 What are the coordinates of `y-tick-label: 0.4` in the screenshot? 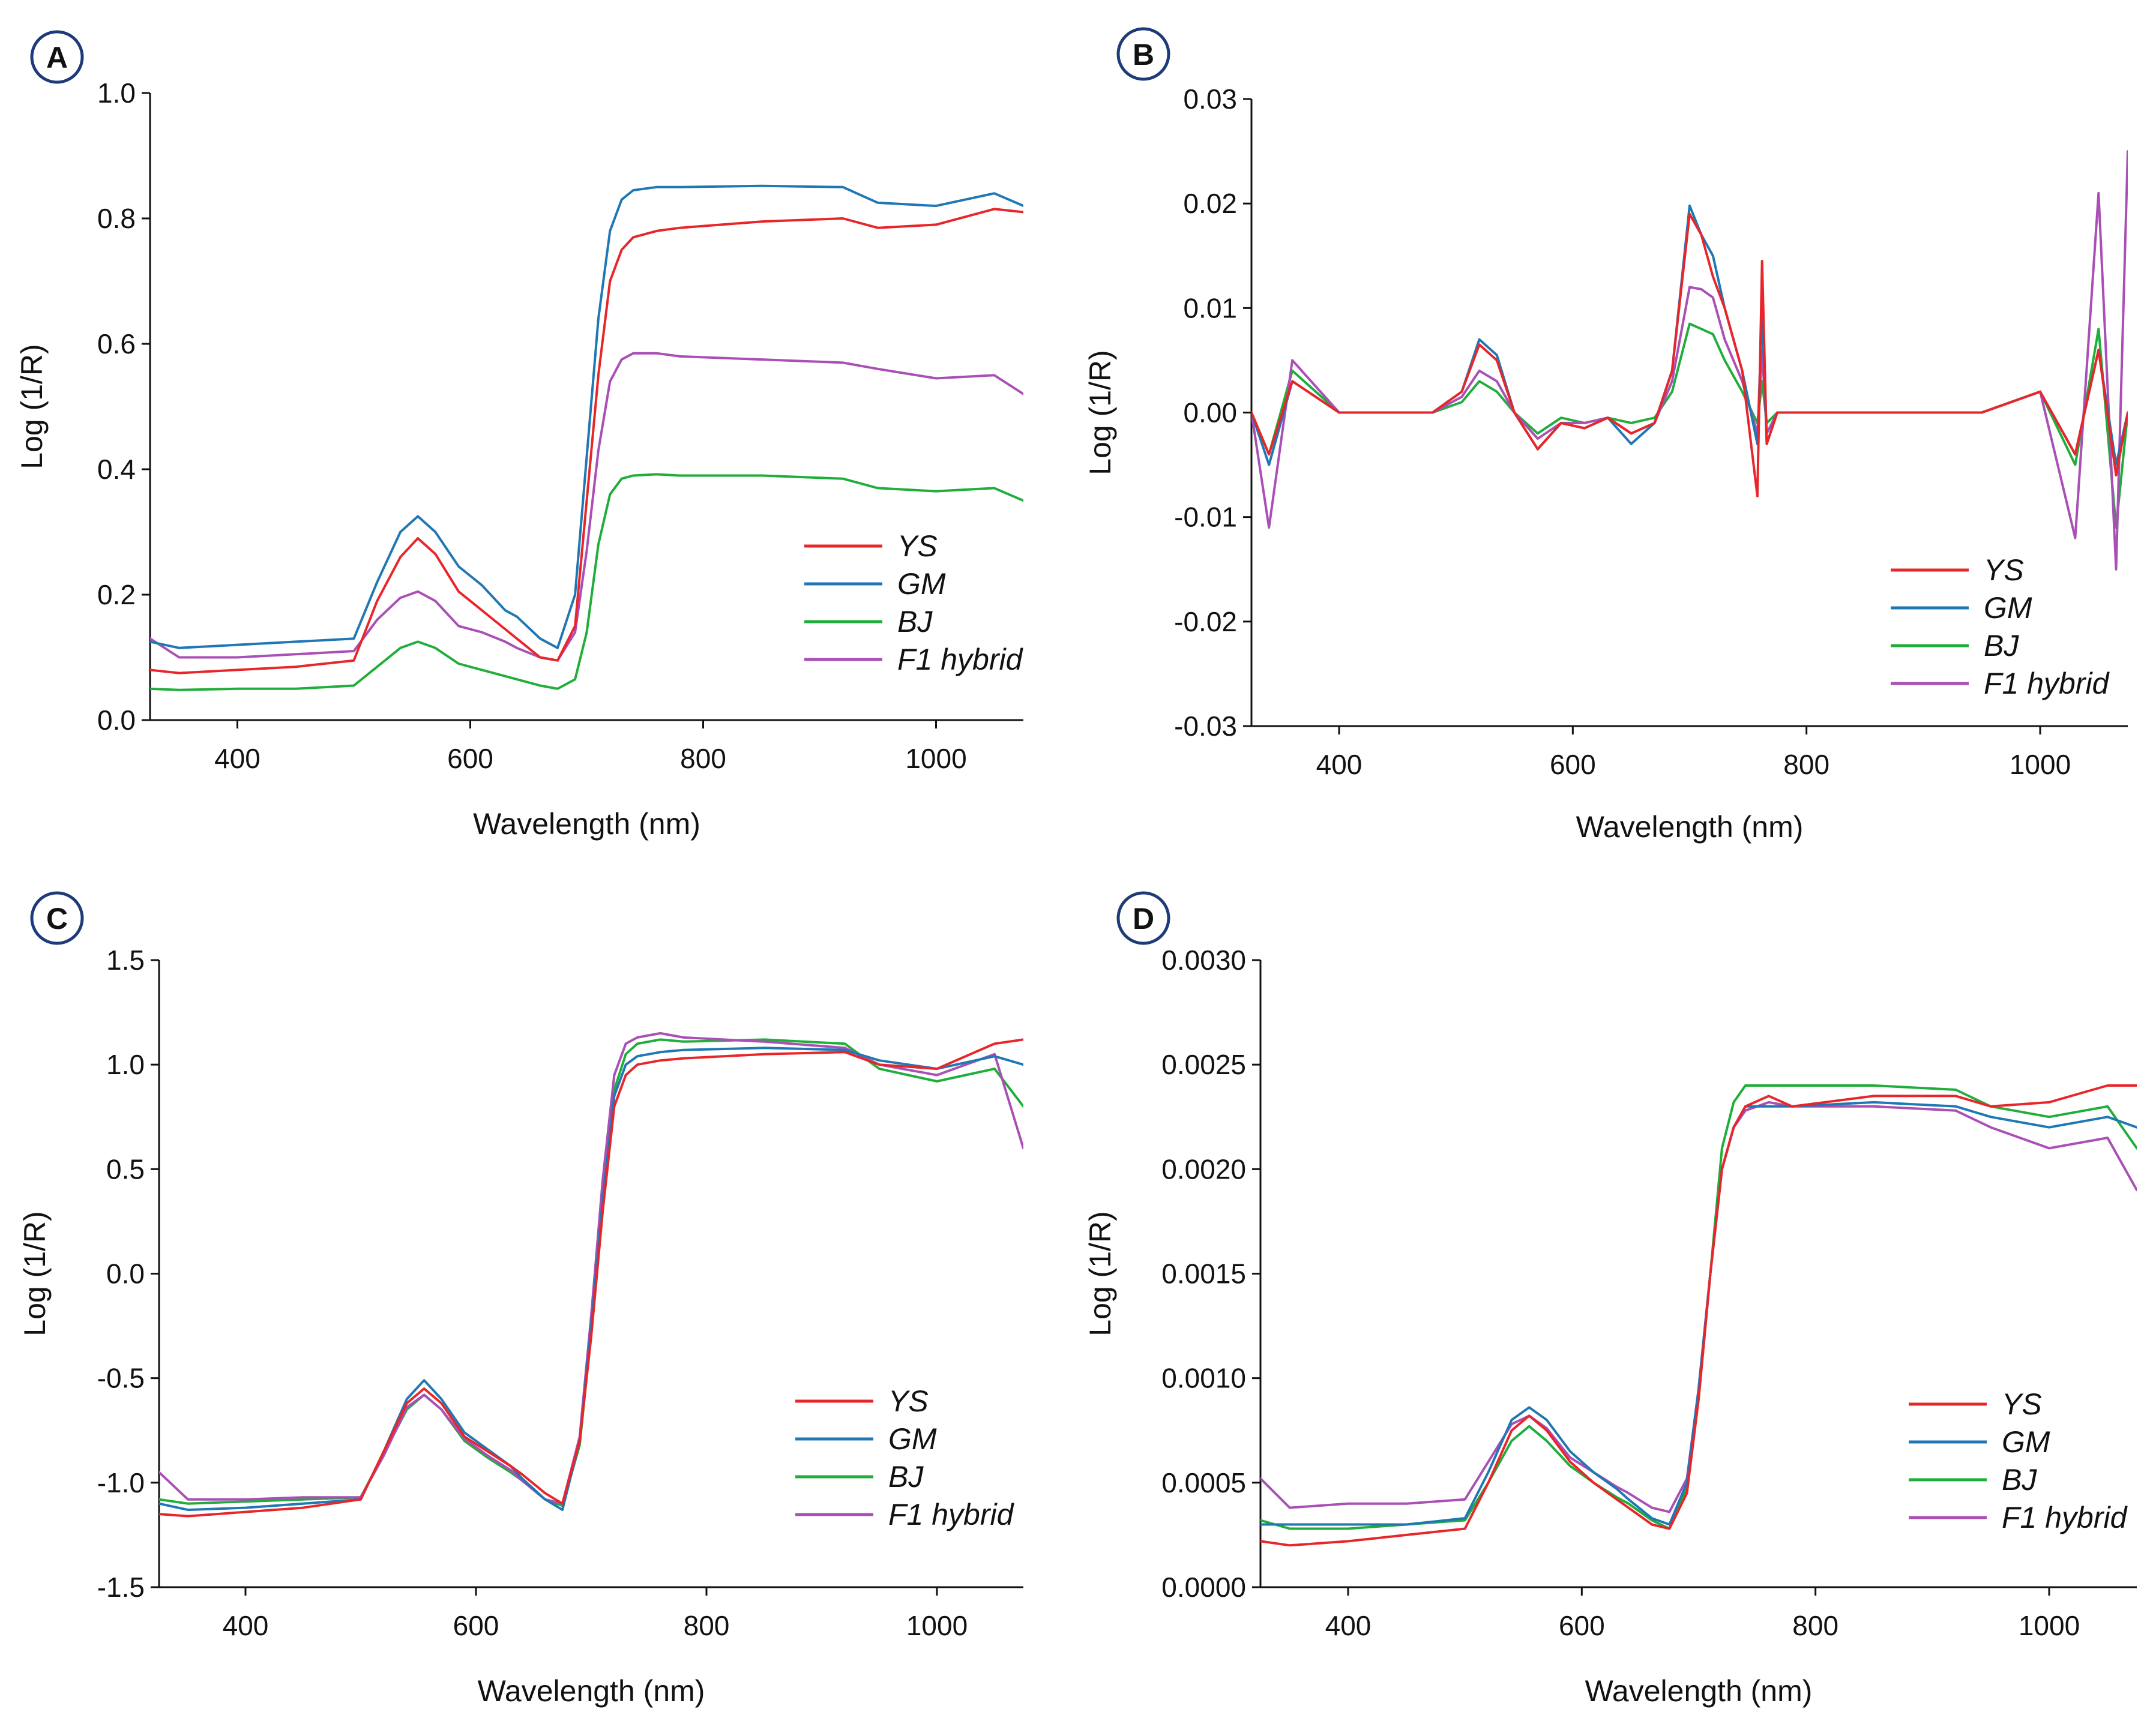 It's located at (116, 469).